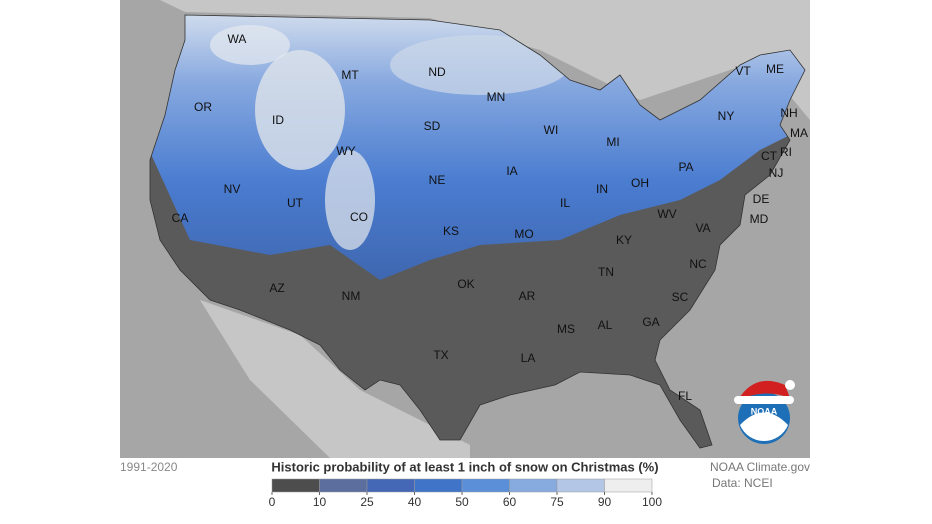 The width and height of the screenshot is (932, 524). I want to click on state-label: SD, so click(432, 126).